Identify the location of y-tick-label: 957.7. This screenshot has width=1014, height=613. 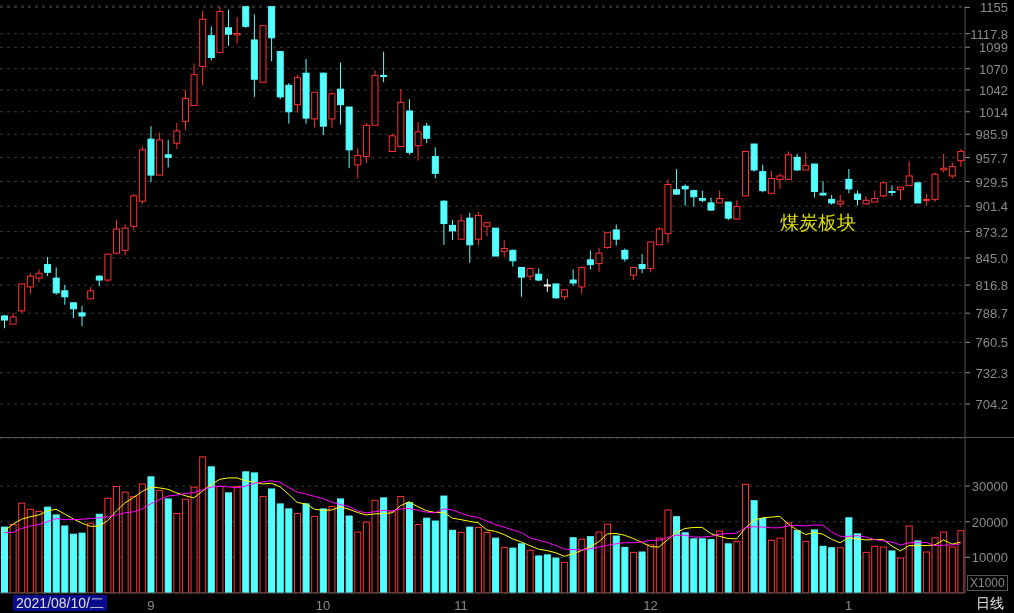
(991, 158).